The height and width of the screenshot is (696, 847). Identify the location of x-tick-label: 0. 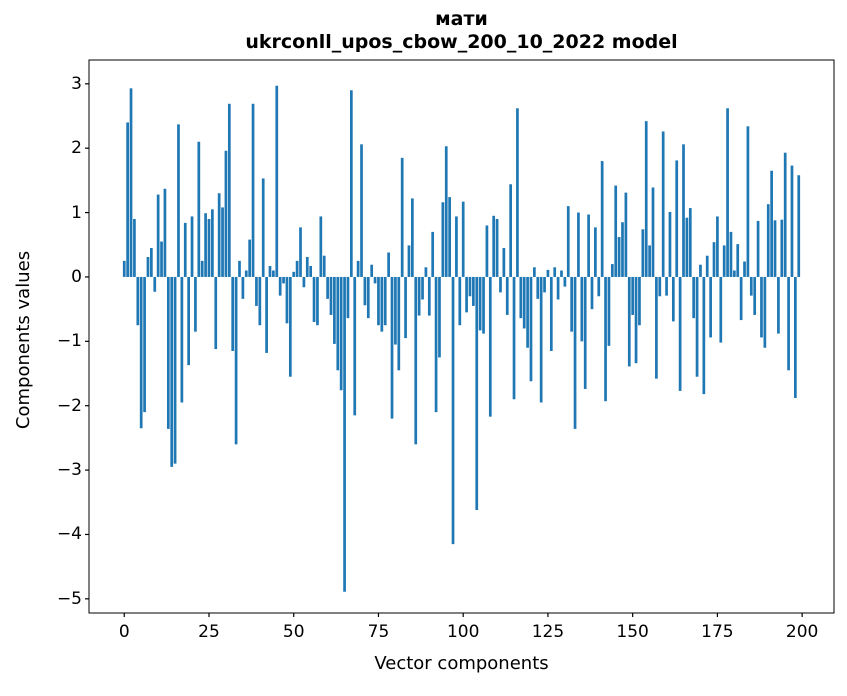
(124, 632).